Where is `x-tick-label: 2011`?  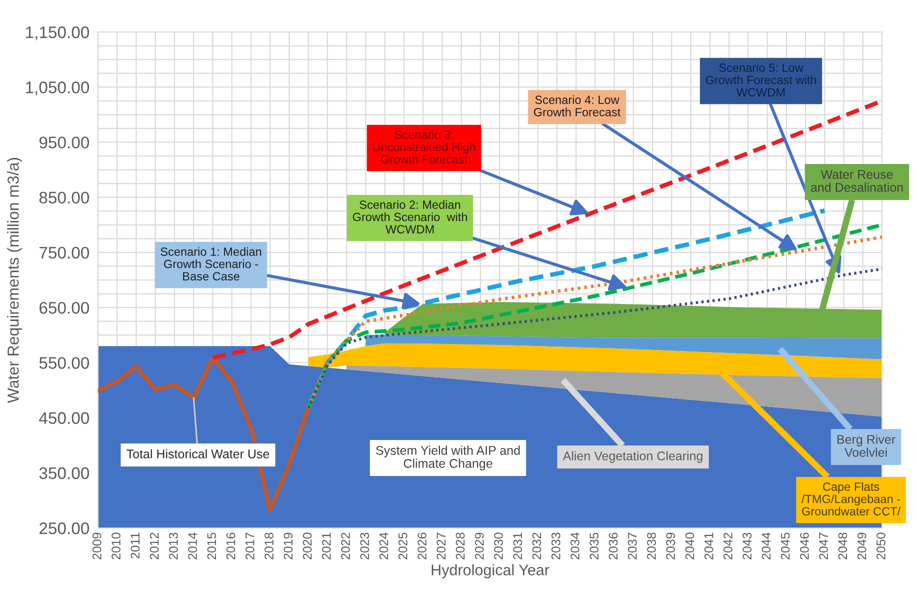
x-tick-label: 2011 is located at coordinates (135, 545).